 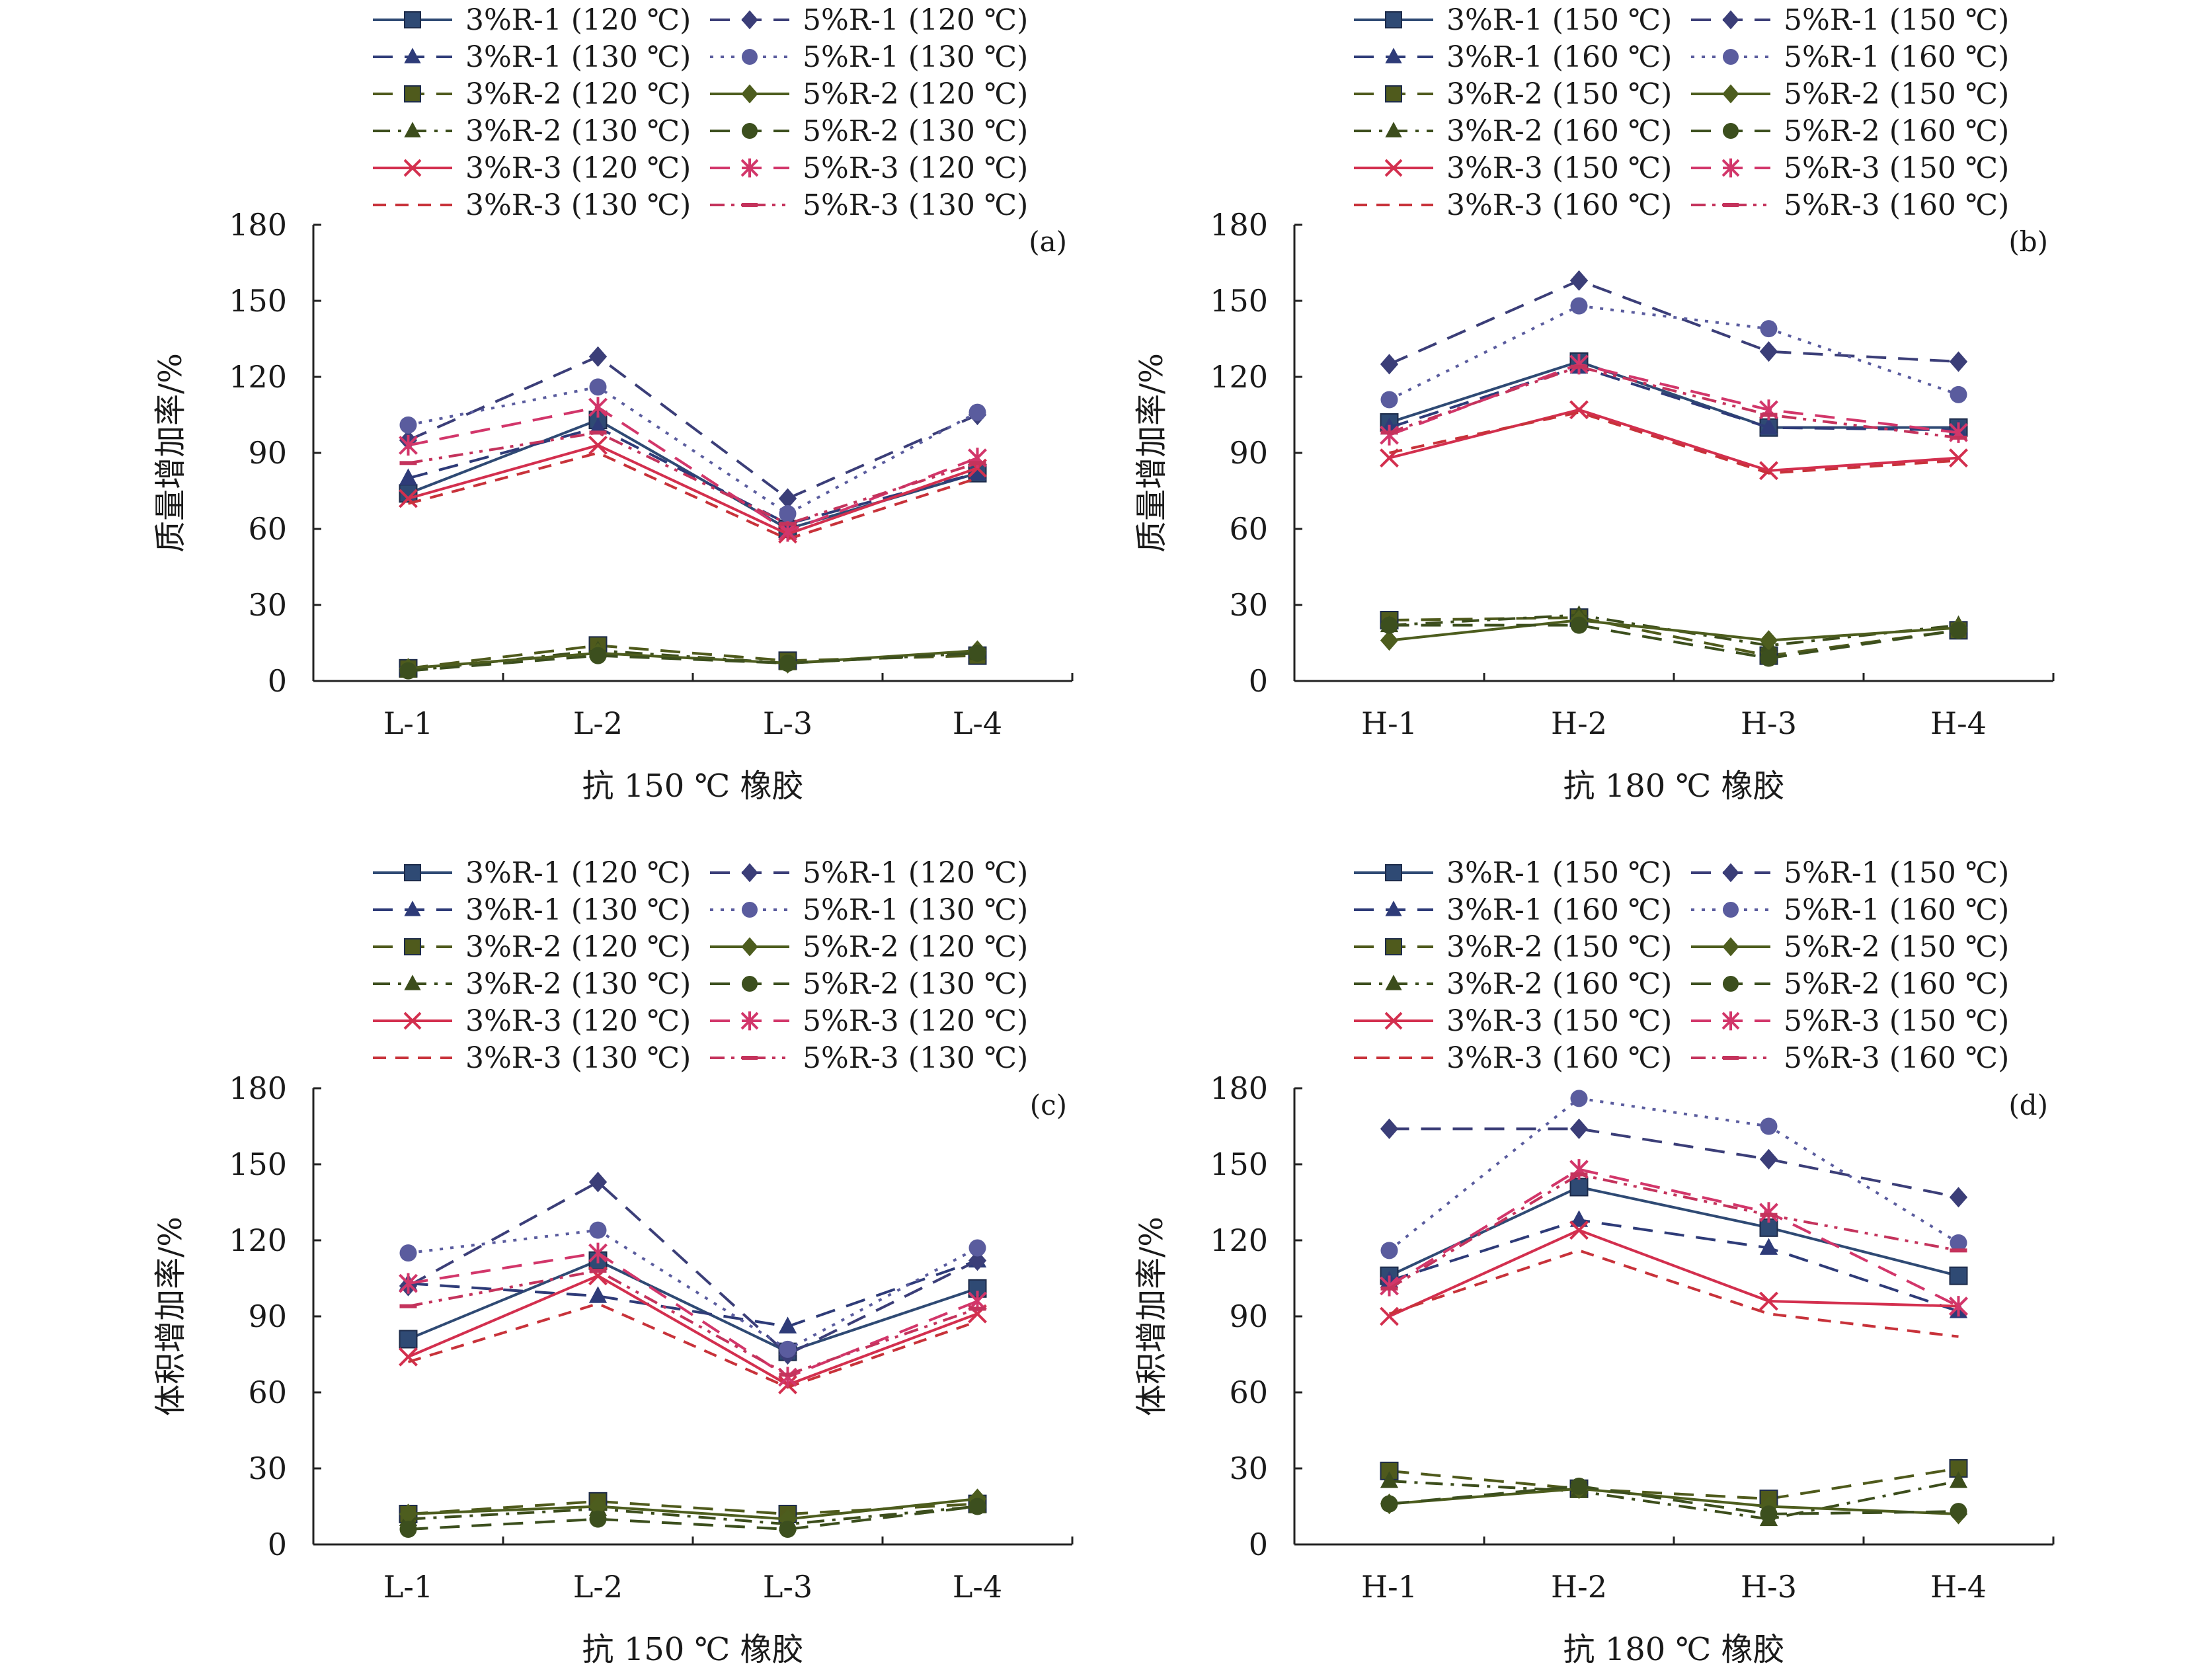 I want to click on y-tick-label: 60, so click(x=267, y=529).